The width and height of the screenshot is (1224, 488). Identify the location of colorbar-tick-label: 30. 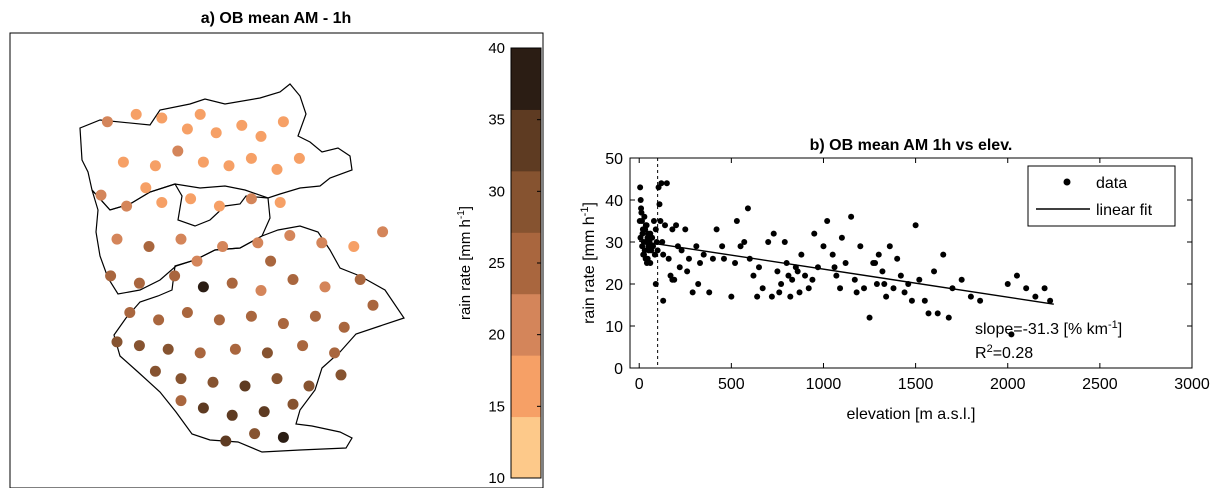
(496, 191).